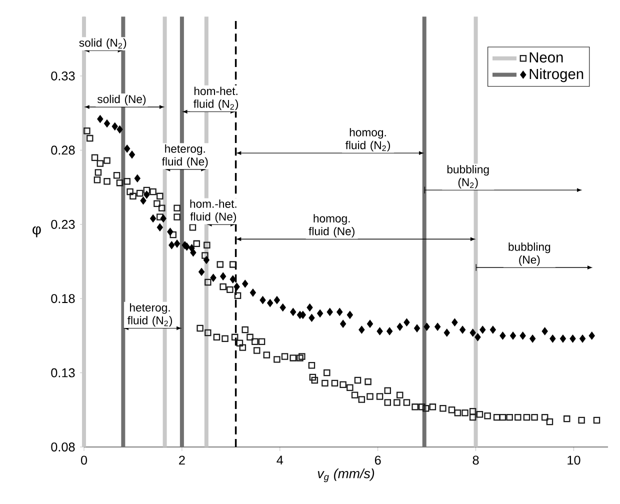 The height and width of the screenshot is (504, 620). I want to click on x-tick-label: 8, so click(475, 460).